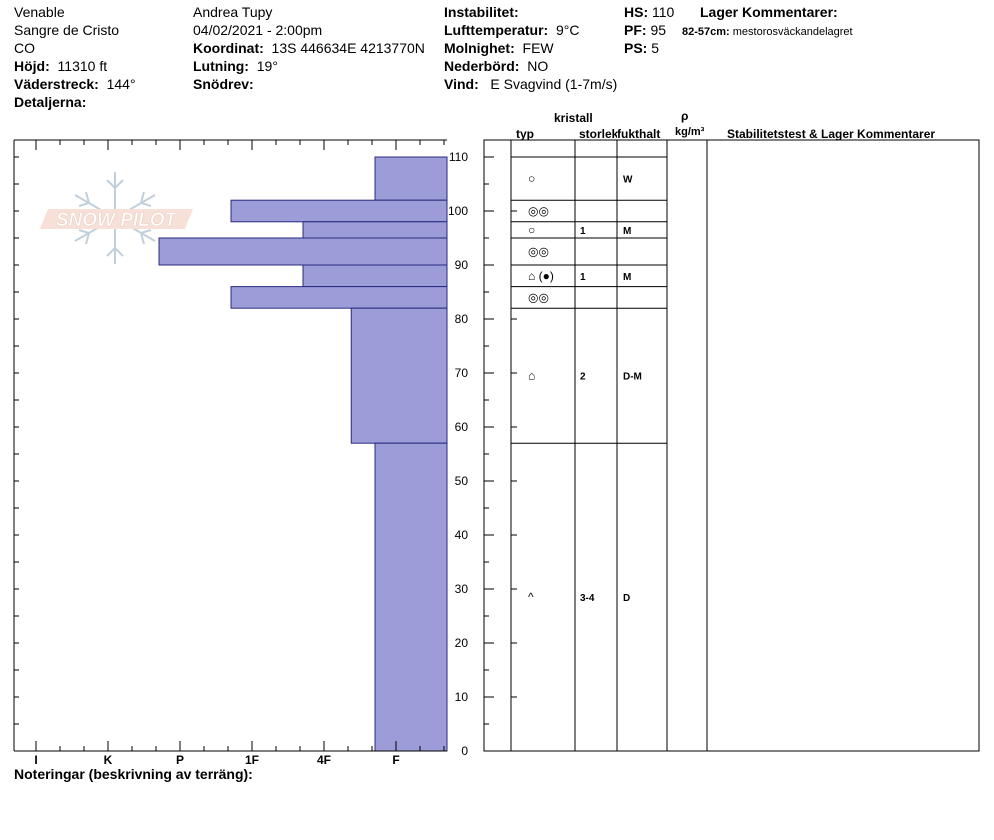 The width and height of the screenshot is (994, 840). I want to click on sky-cover: Molnighet: FEW, so click(499, 48).